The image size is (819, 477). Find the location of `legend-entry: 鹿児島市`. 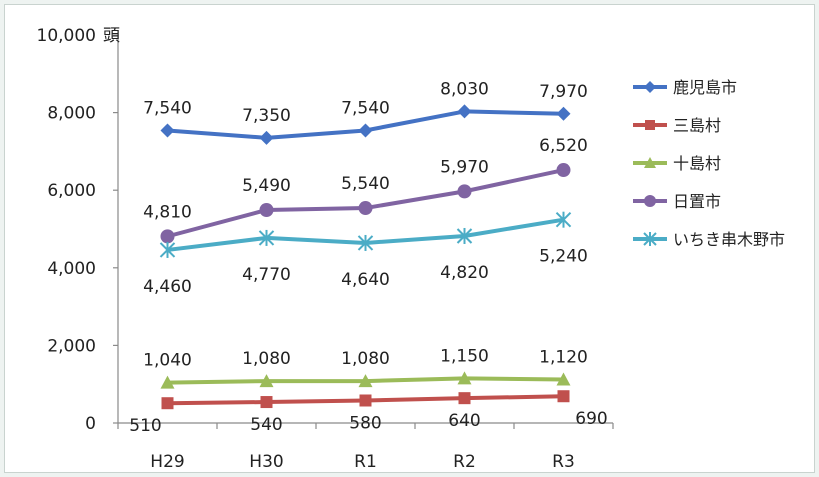

legend-entry: 鹿児島市 is located at coordinates (705, 87).